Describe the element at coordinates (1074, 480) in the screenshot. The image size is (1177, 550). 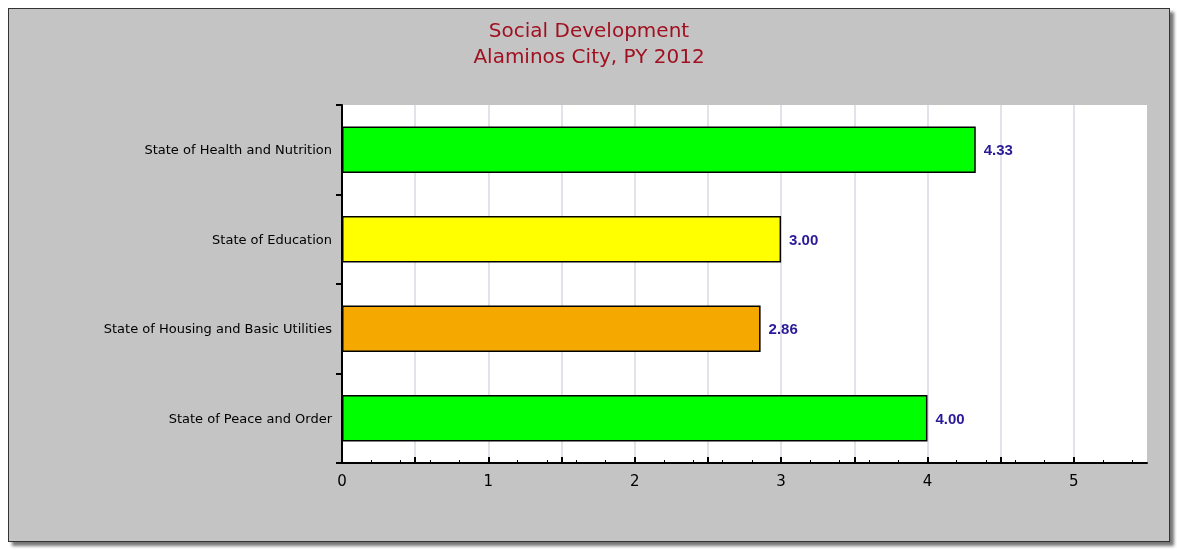
I see `x-tick-label: 5` at that location.